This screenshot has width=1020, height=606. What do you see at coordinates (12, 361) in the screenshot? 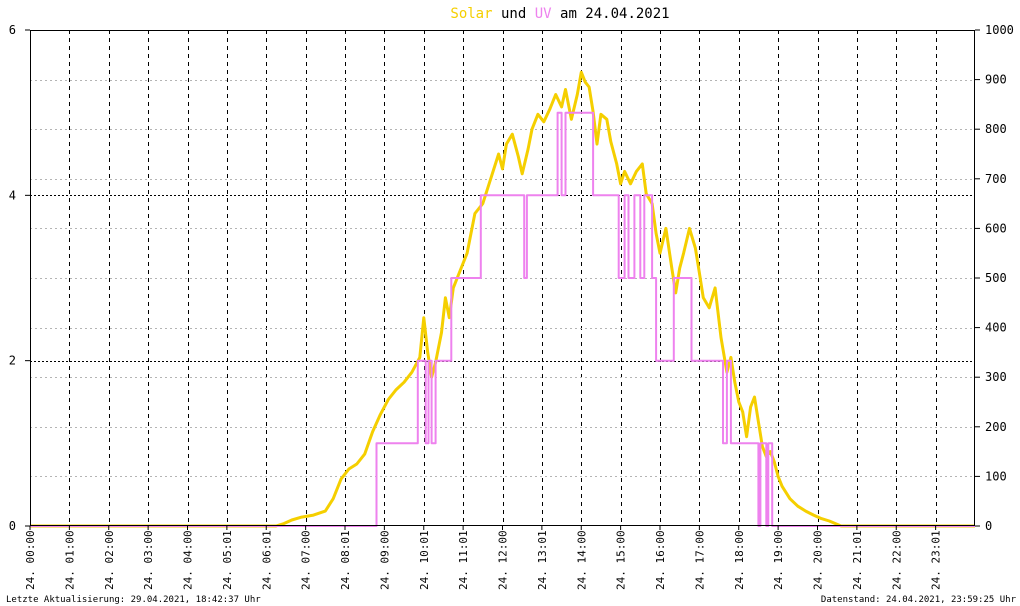
I see `y-left-tick-label: 2` at bounding box center [12, 361].